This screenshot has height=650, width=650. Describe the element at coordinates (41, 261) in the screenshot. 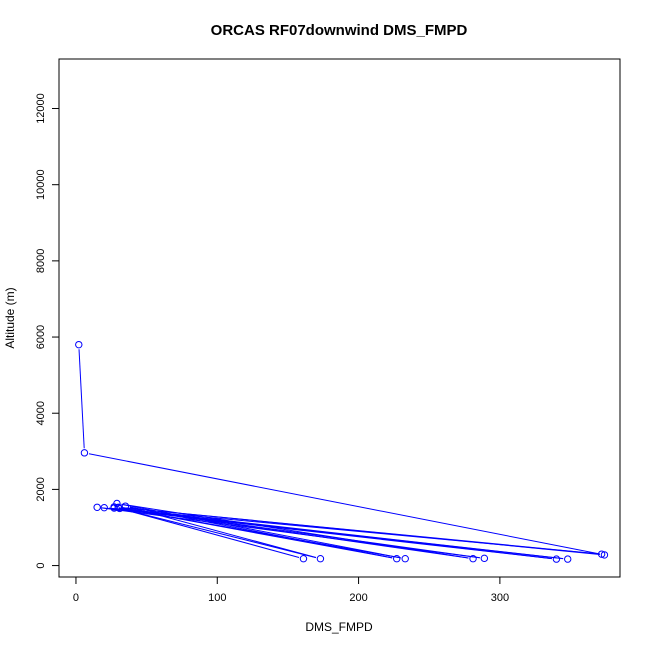

I see `y-tick-label: 8000` at that location.